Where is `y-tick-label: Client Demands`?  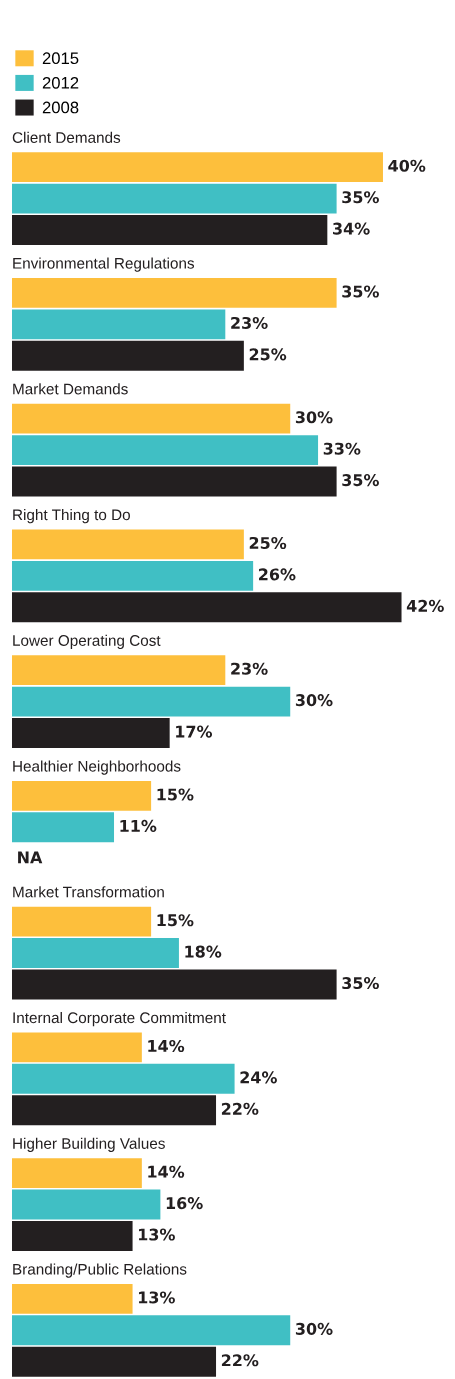
y-tick-label: Client Demands is located at coordinates (66, 137).